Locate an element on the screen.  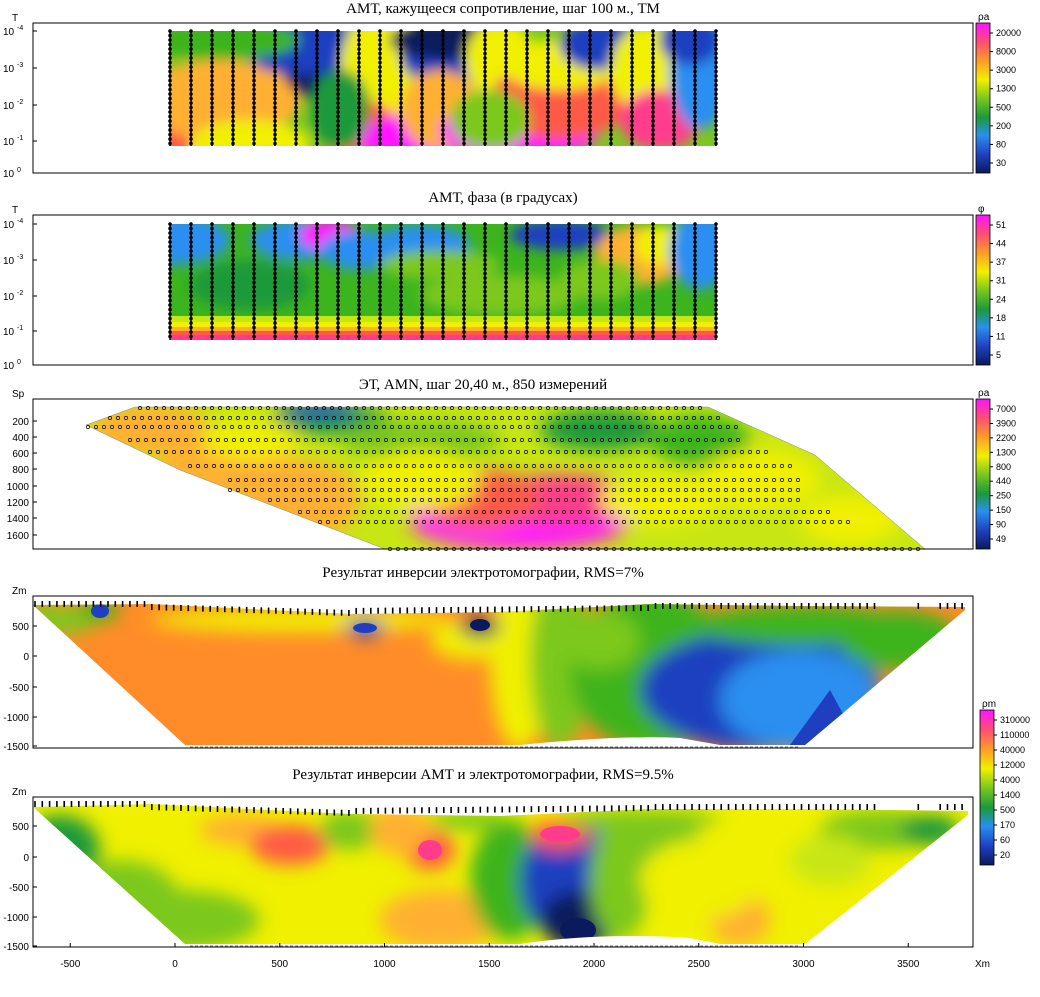
colorbar-p3: 7000 3900 2200 1300 800 440 250 150 90 49 ρa is located at coordinates (995, 469).